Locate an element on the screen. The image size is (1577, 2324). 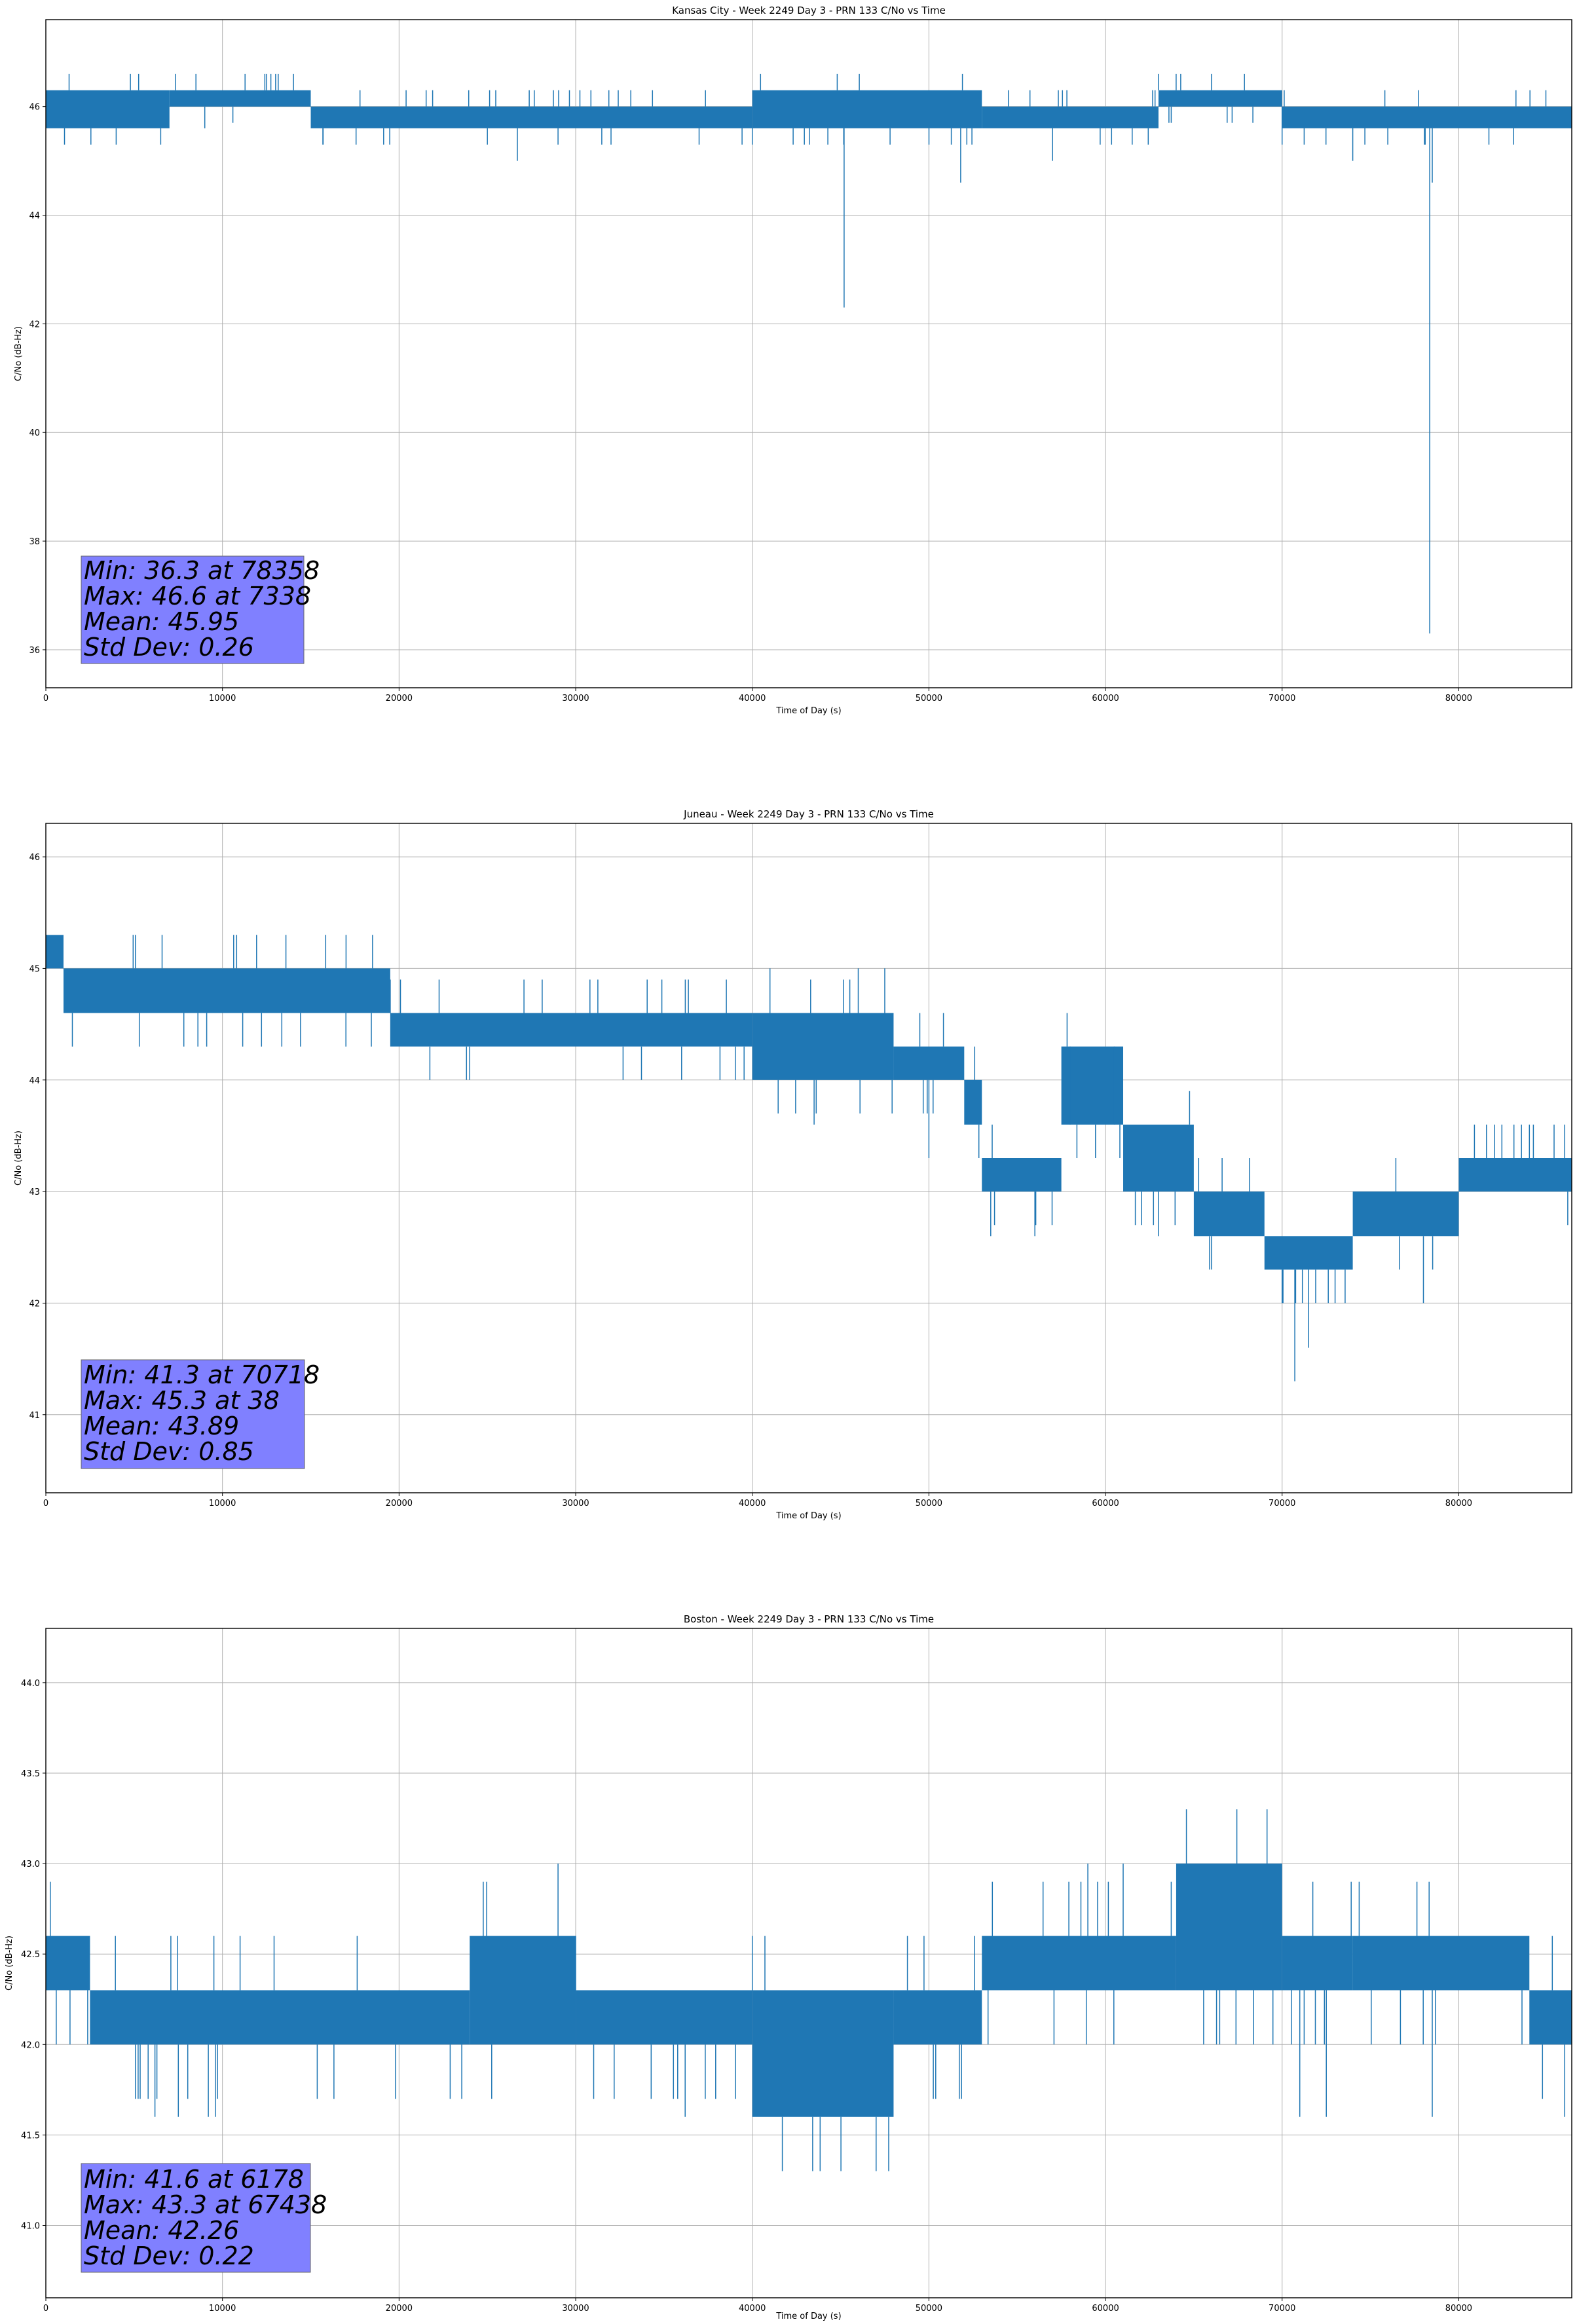
stats-min: Min: 36.3 at 78358 is located at coordinates (202, 570).